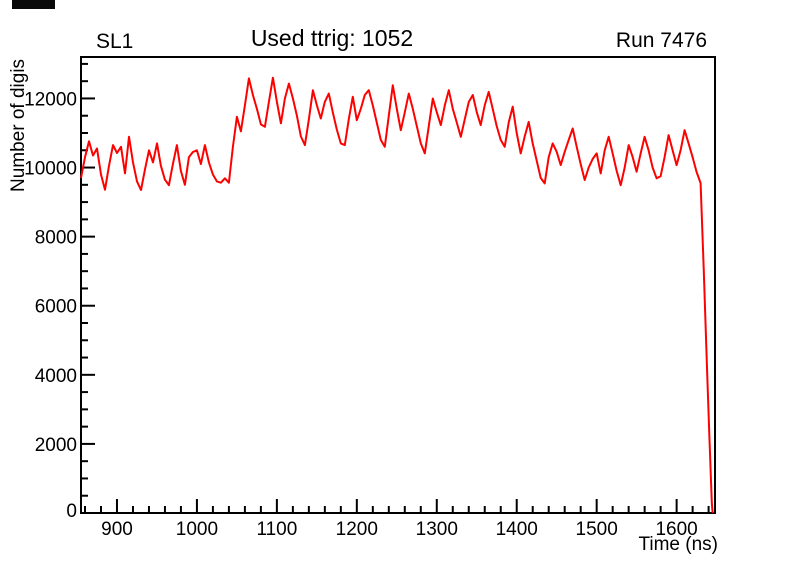 The height and width of the screenshot is (572, 796). I want to click on x-axis-title: Time (ns), so click(678, 544).